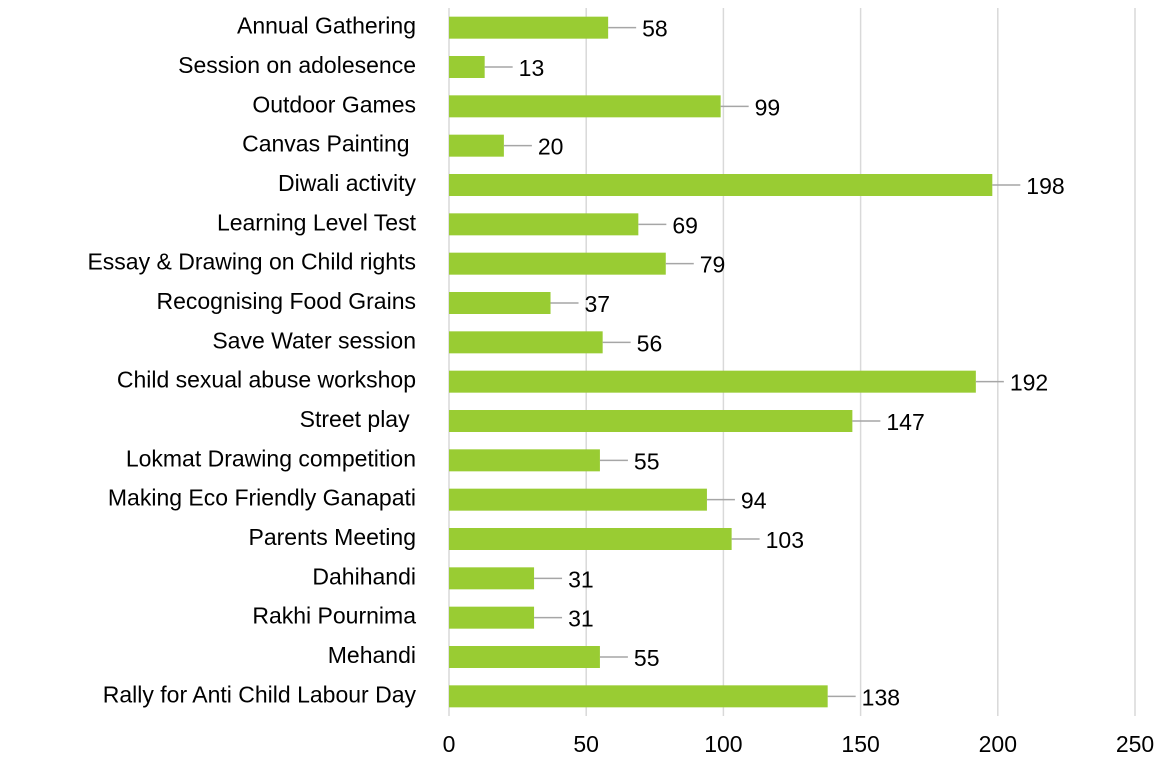 The height and width of the screenshot is (769, 1169). I want to click on data-label: 58, so click(655, 29).